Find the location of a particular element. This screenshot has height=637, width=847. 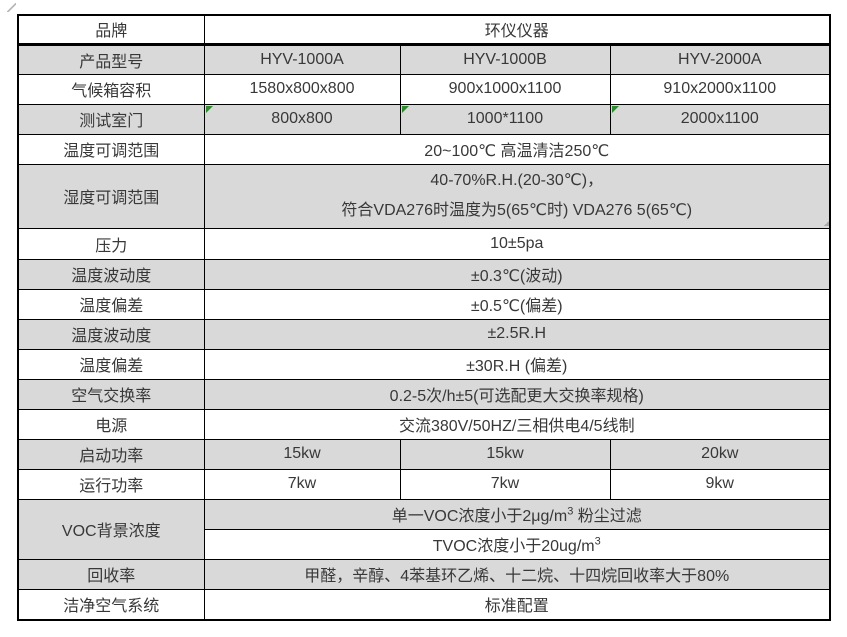

test-door-c-value: 2000x1100 is located at coordinates (719, 118).